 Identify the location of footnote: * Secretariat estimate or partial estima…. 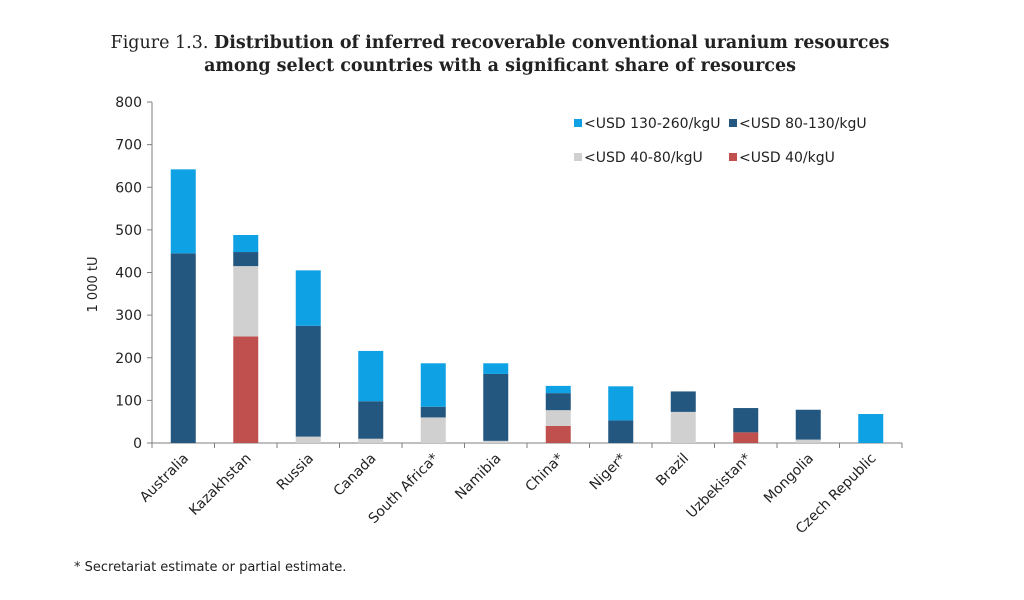
(210, 567).